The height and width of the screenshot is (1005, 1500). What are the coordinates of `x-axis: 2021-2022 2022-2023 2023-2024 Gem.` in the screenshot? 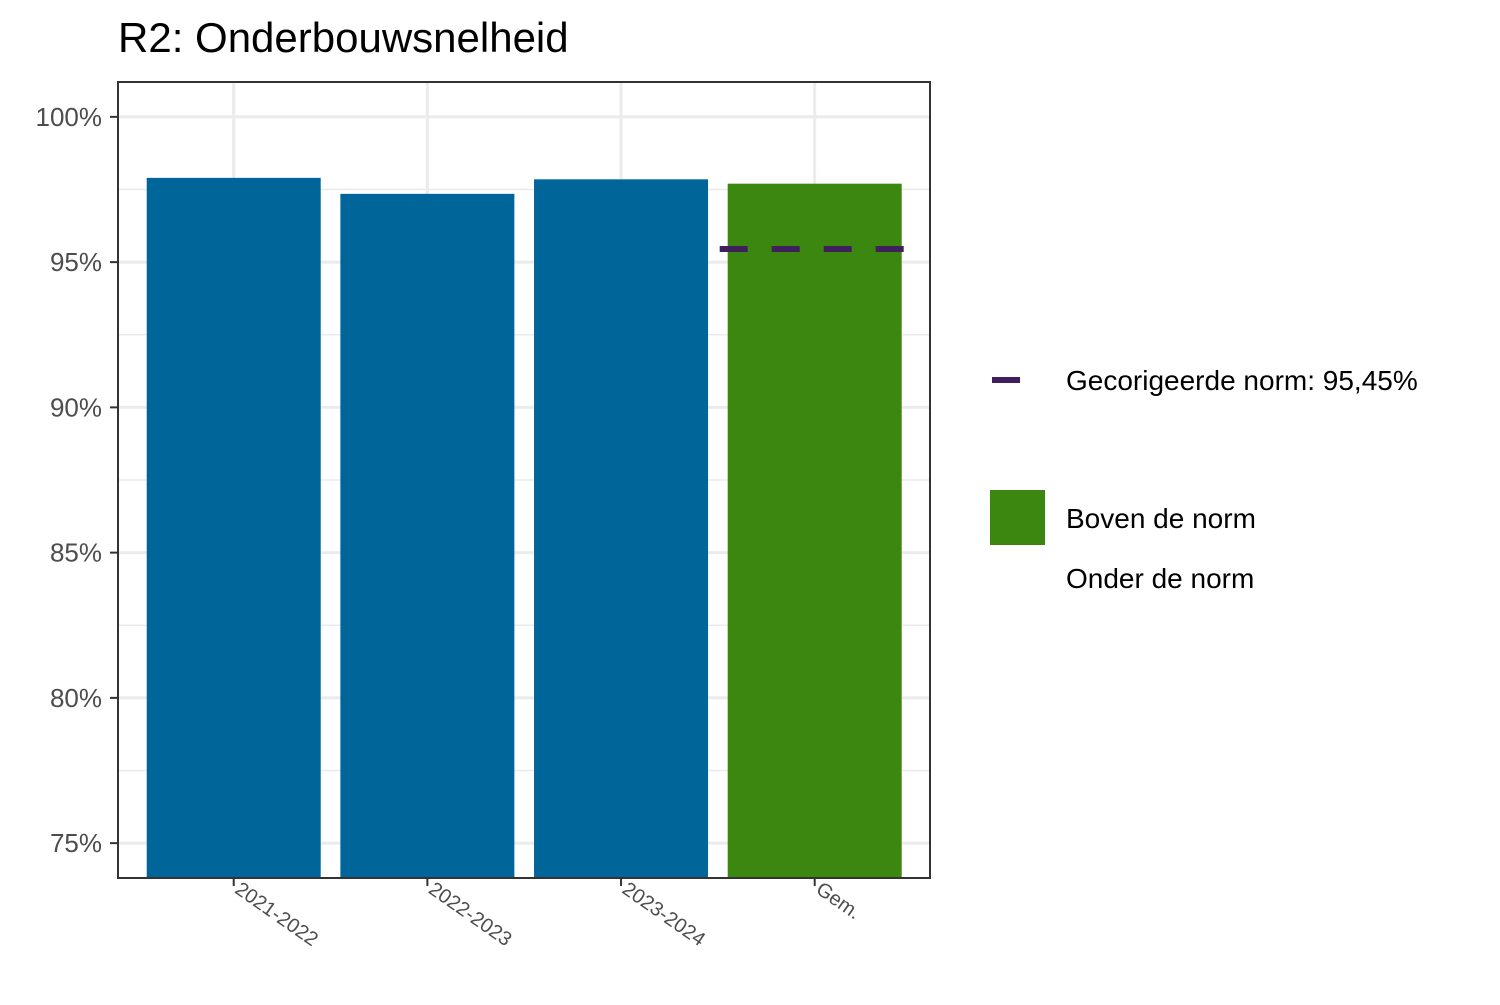 It's located at (548, 914).